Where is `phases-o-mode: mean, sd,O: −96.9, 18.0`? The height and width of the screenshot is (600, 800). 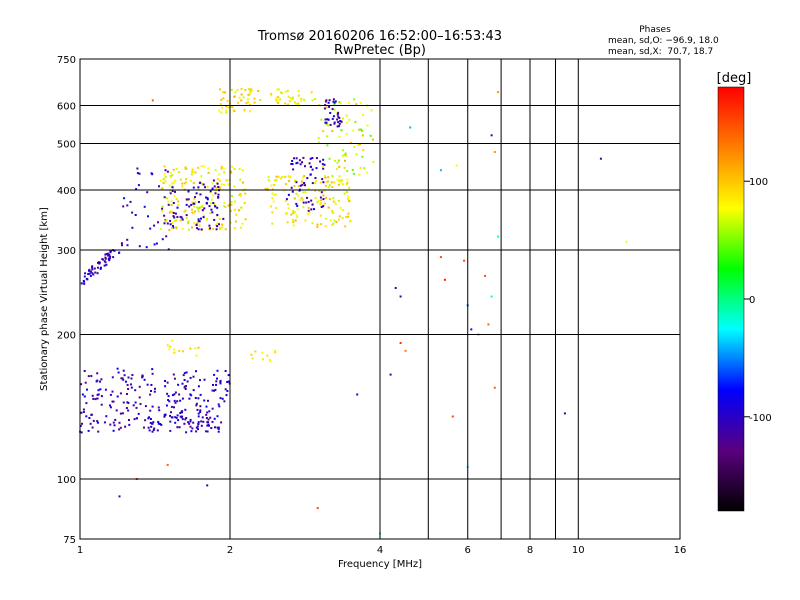 phases-o-mode: mean, sd,O: −96.9, 18.0 is located at coordinates (663, 41).